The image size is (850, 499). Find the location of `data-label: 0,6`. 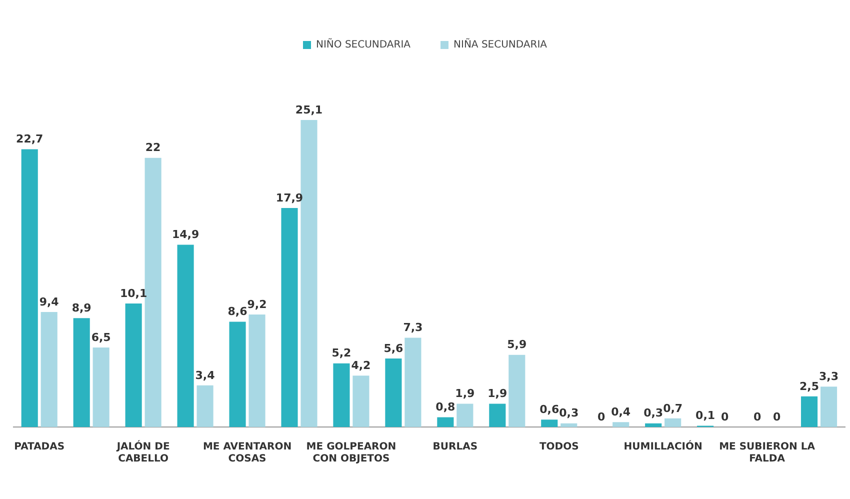

data-label: 0,6 is located at coordinates (550, 409).